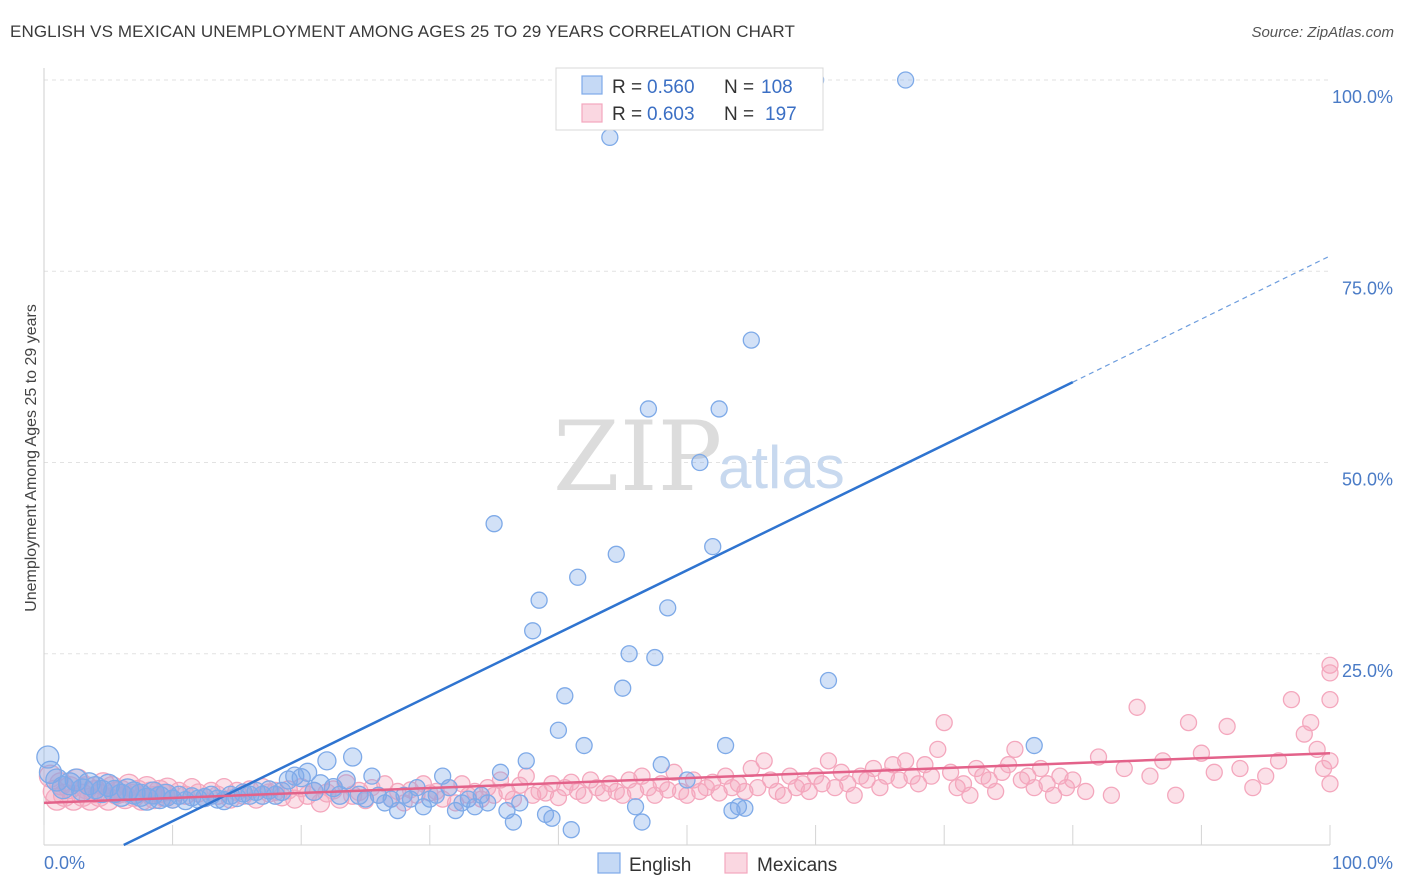 The width and height of the screenshot is (1406, 892). What do you see at coordinates (777, 87) in the screenshot?
I see `legend-english-n-value: 108` at bounding box center [777, 87].